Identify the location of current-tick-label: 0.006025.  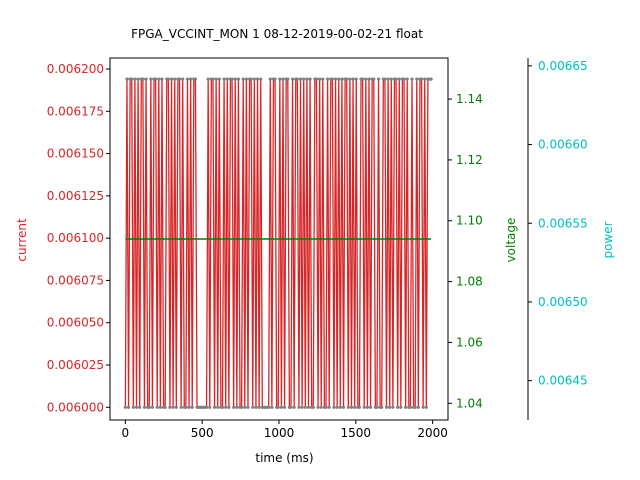
(75, 365).